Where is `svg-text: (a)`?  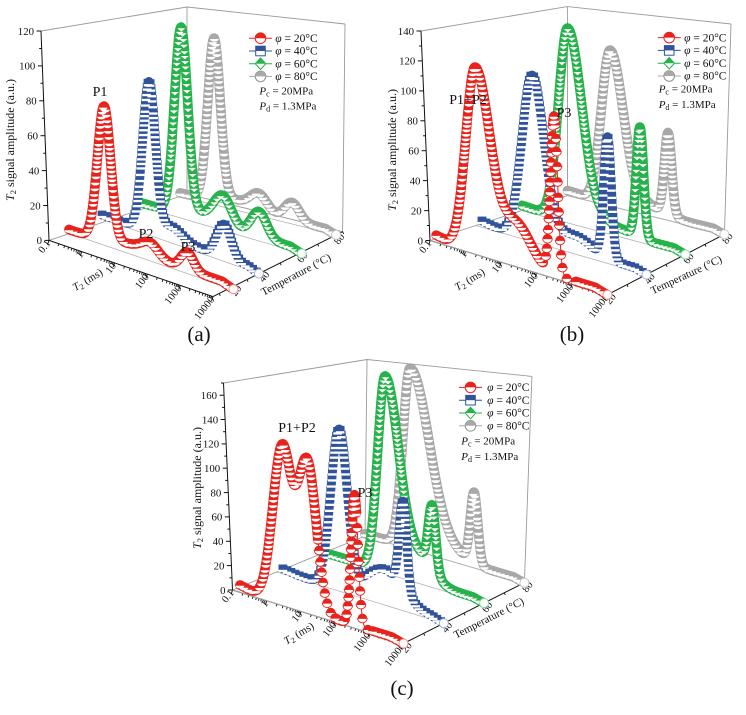
svg-text: (a) is located at coordinates (198, 334).